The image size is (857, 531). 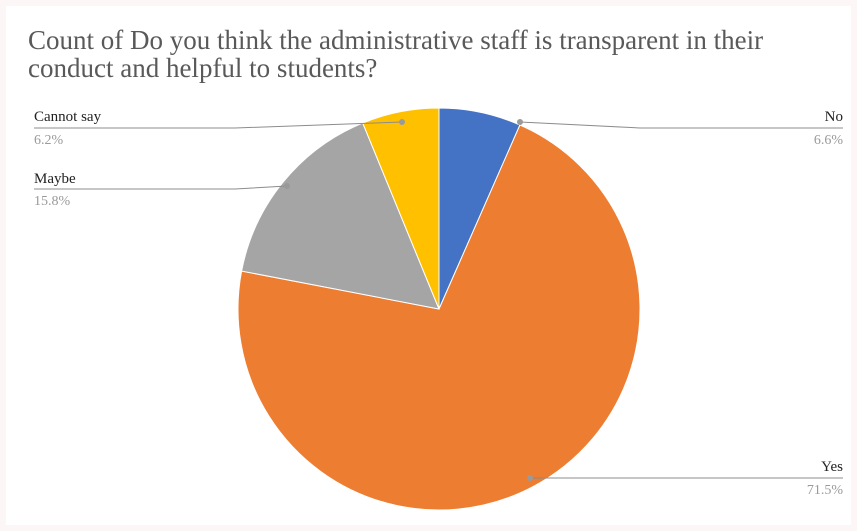 I want to click on leader-dot-no, so click(x=520, y=122).